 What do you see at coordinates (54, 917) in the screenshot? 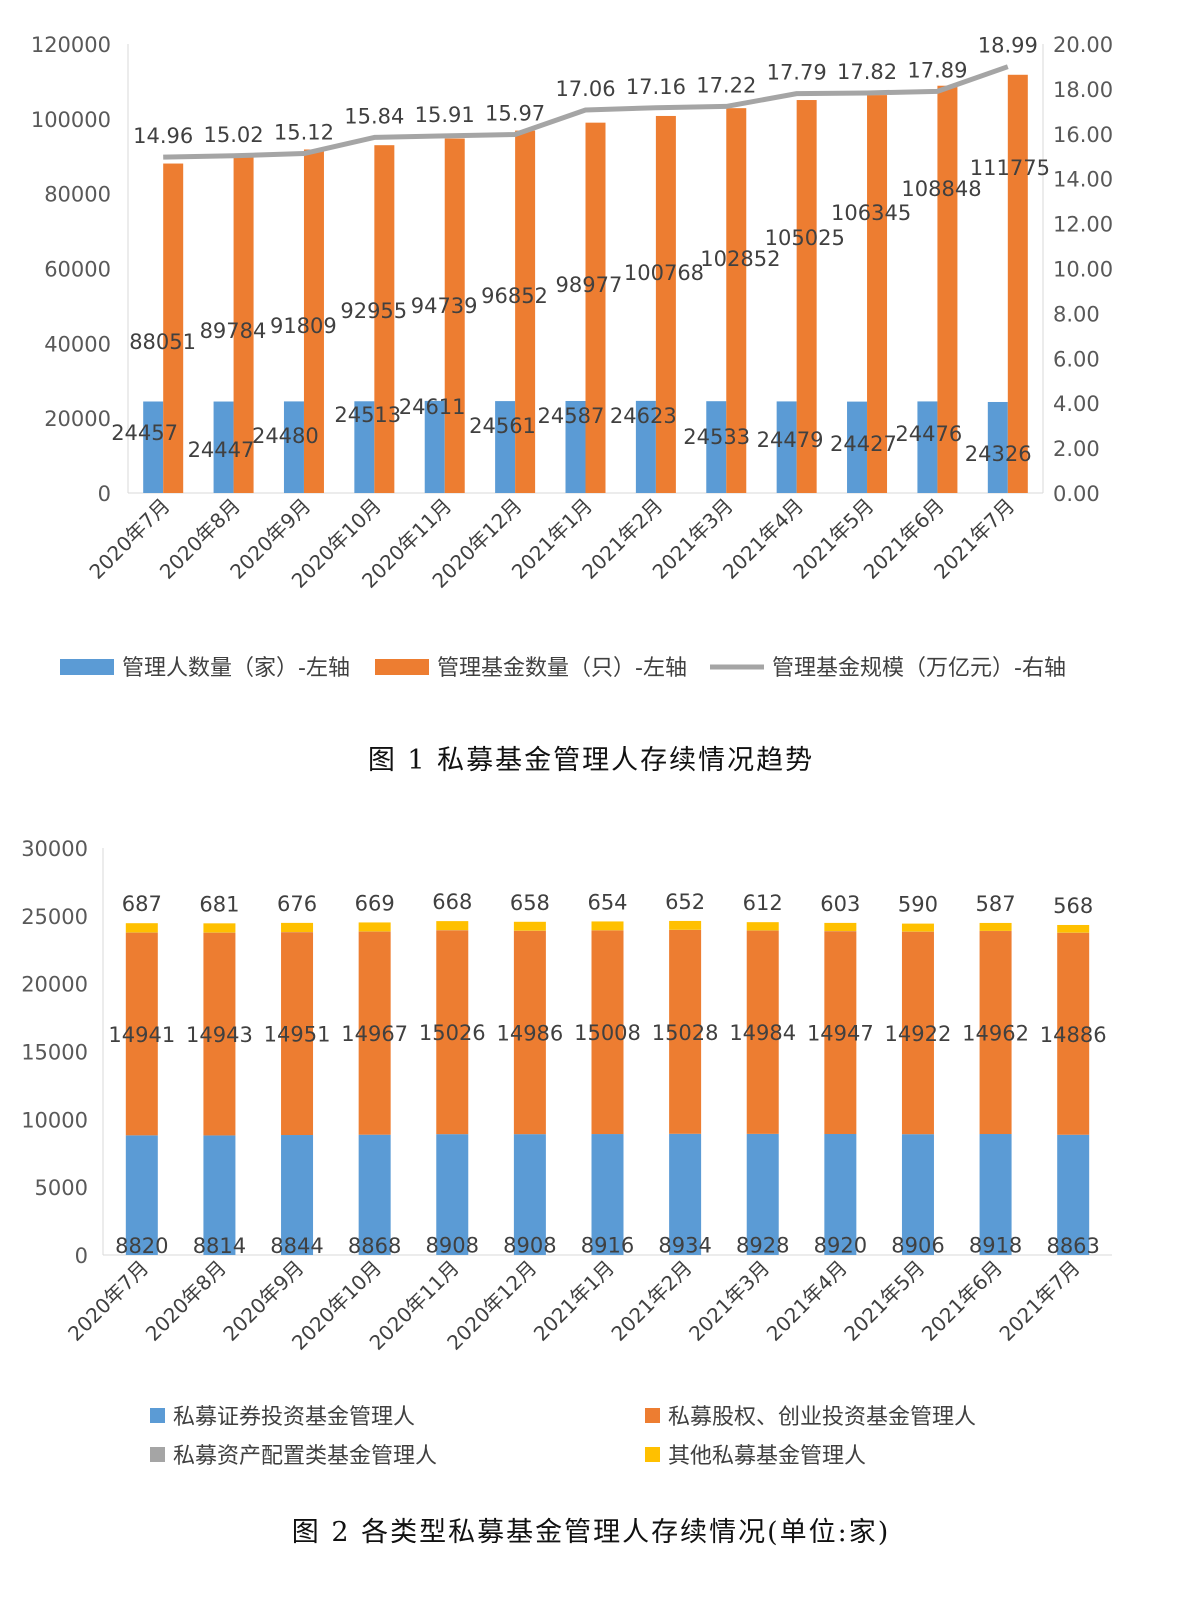
I see `y-tick-label: 25000` at bounding box center [54, 917].